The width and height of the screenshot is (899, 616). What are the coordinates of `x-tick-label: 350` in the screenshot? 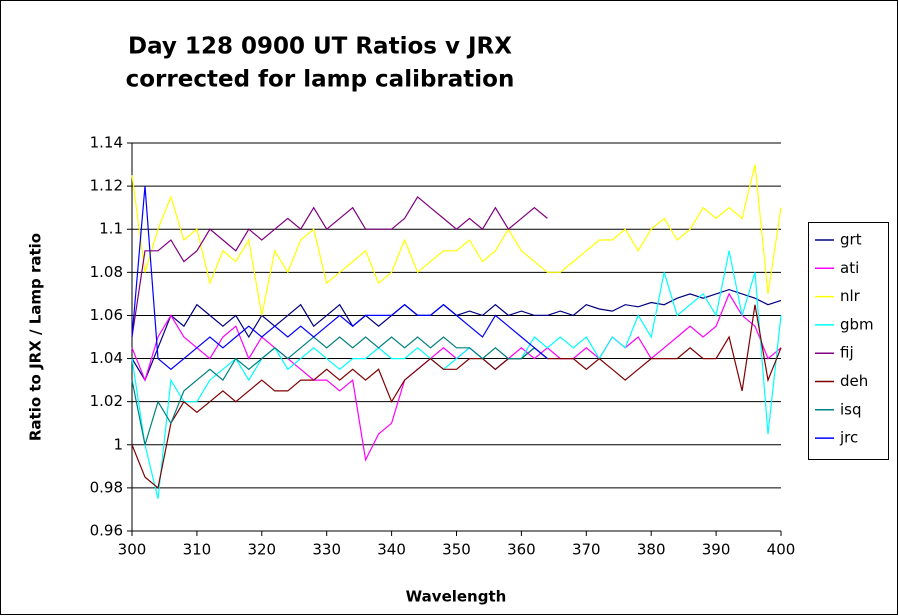 It's located at (456, 550).